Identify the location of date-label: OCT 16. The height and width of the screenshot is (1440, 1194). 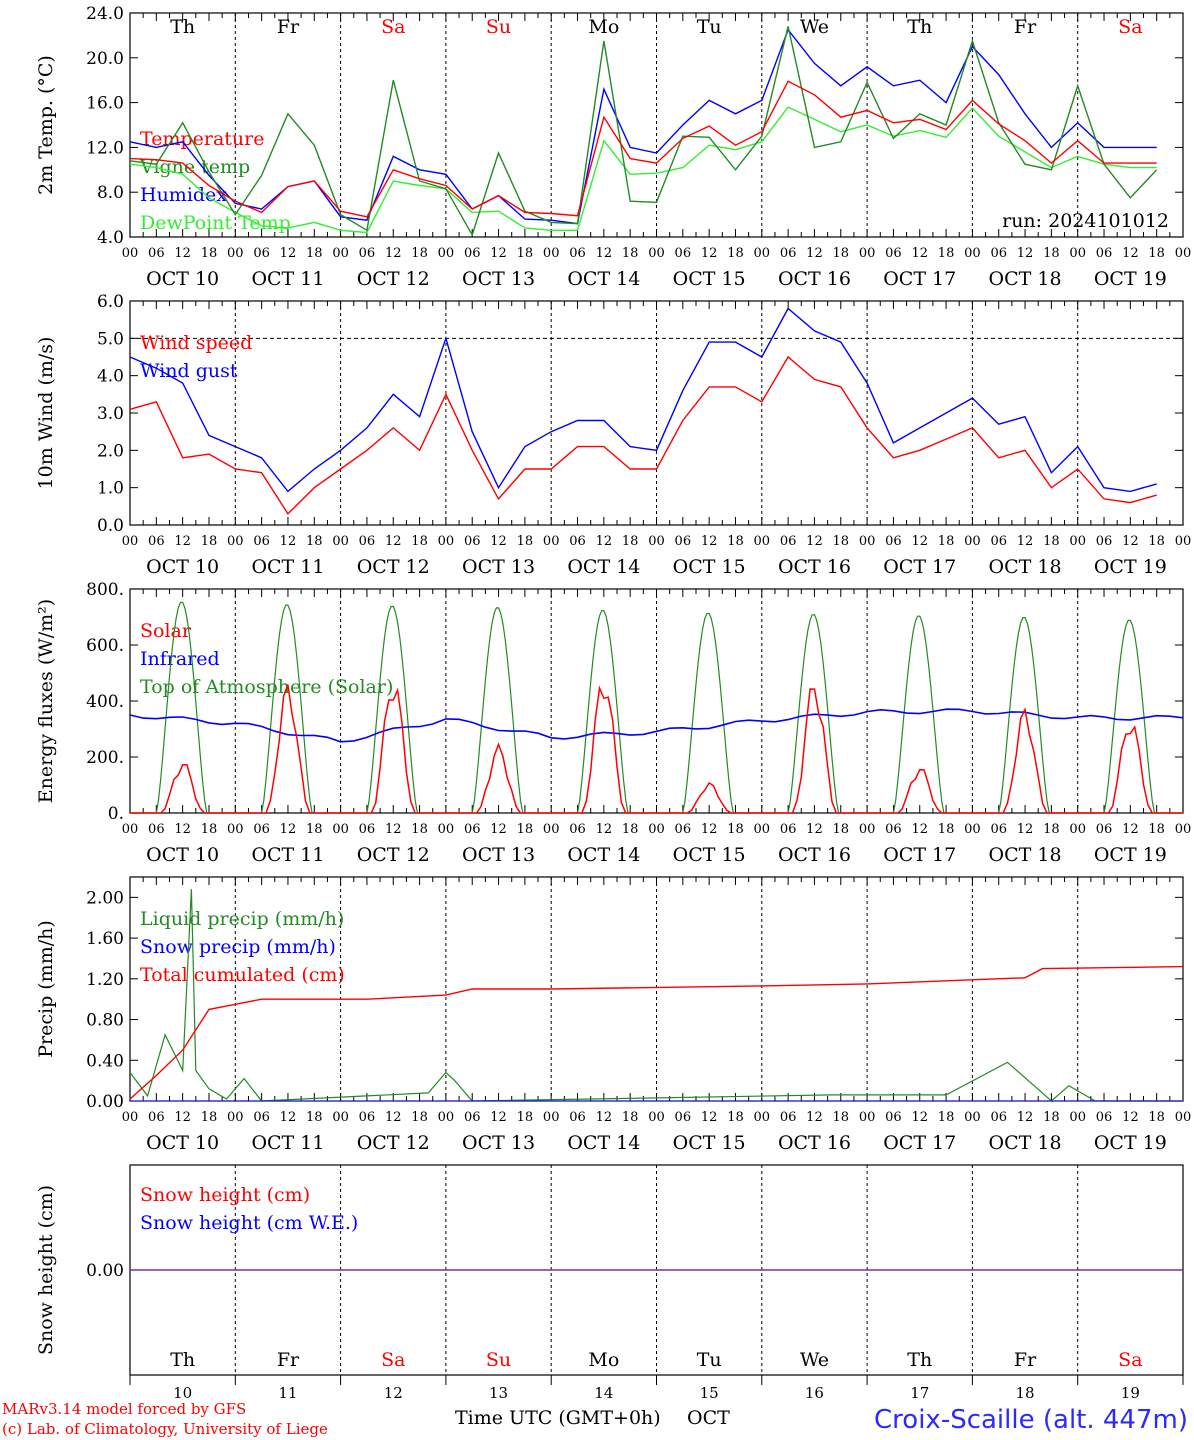
(814, 1143).